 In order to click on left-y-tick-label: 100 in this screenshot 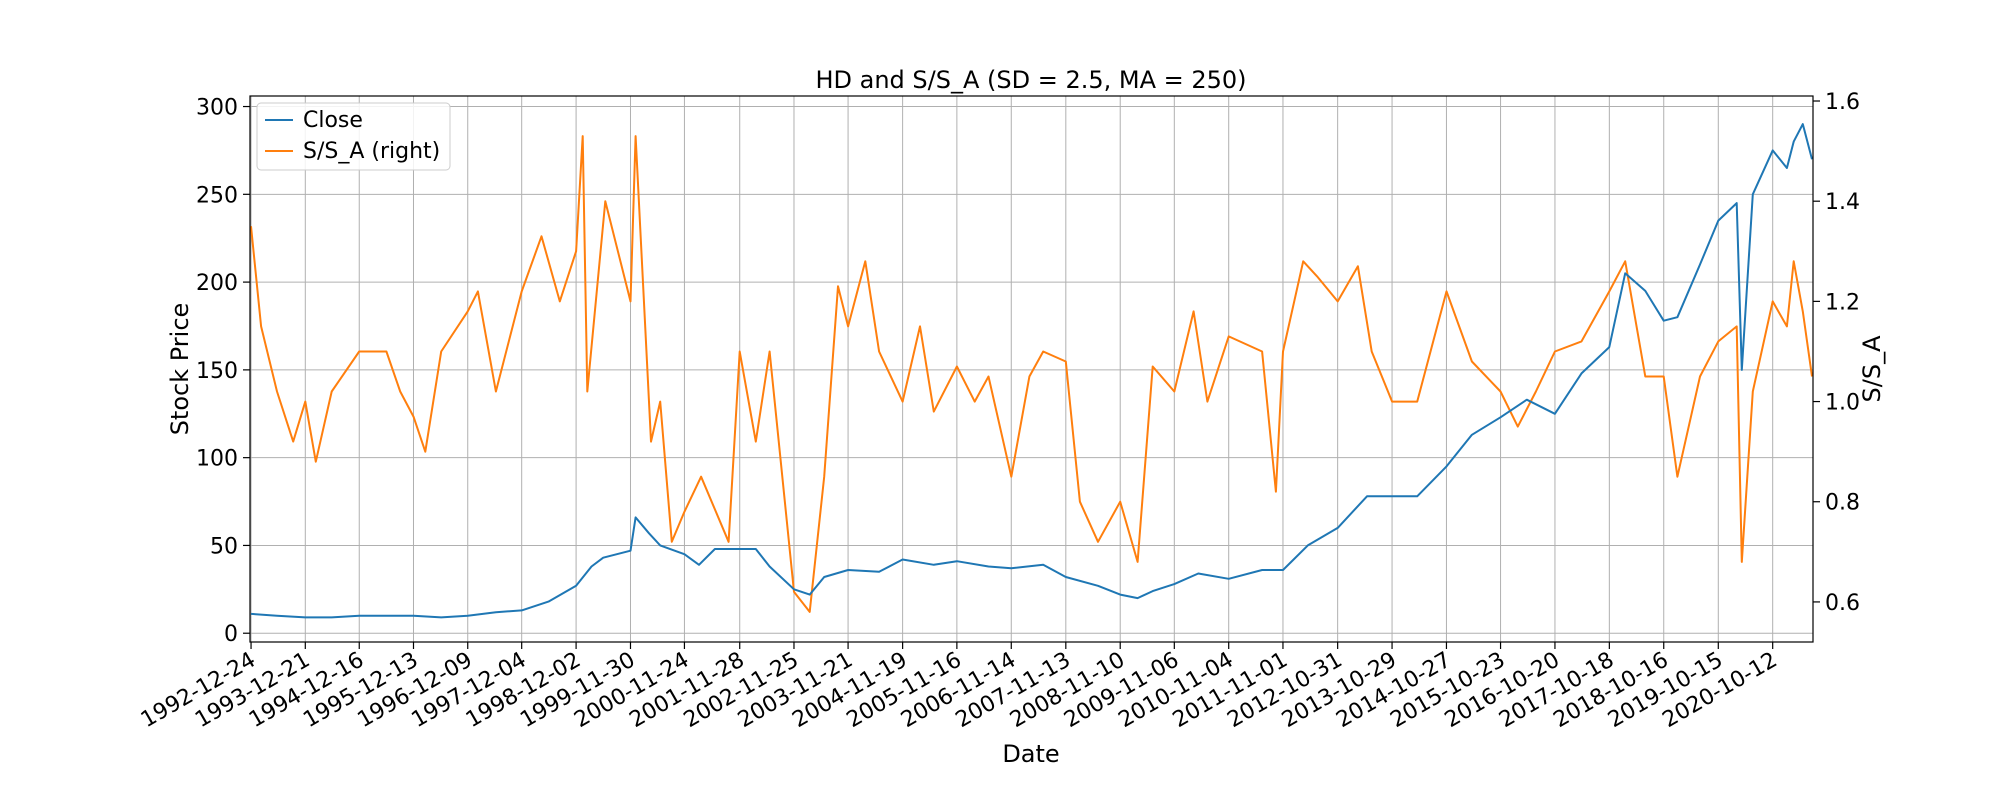, I will do `click(217, 459)`.